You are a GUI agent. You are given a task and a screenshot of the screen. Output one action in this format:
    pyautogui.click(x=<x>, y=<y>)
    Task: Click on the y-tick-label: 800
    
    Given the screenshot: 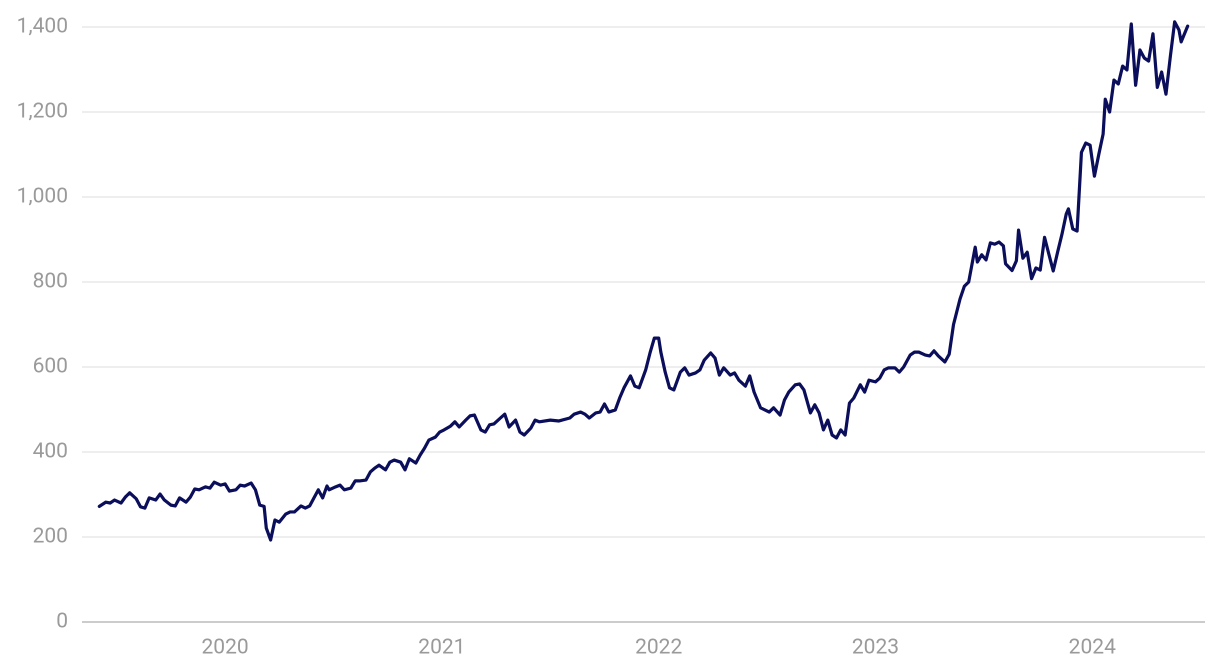 What is the action you would take?
    pyautogui.click(x=50, y=282)
    